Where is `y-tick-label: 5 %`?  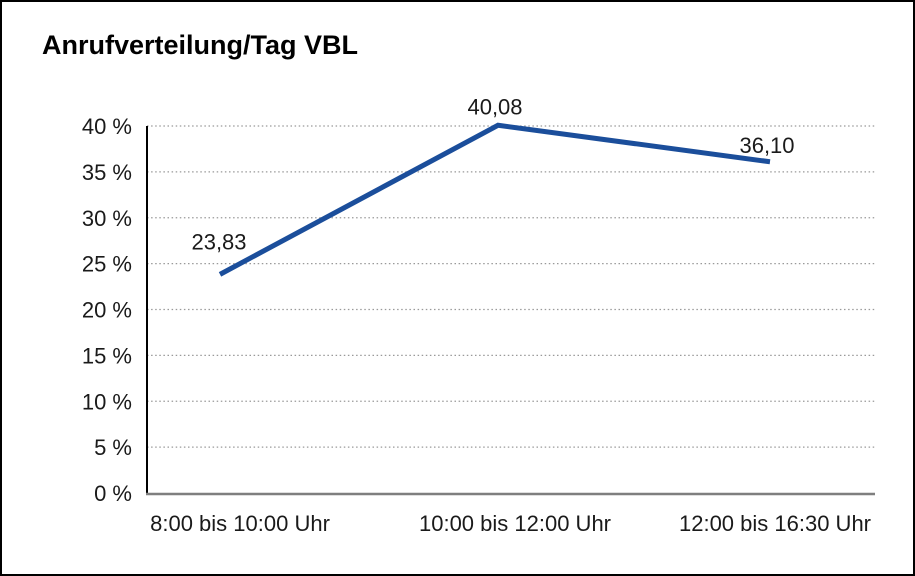
y-tick-label: 5 % is located at coordinates (113, 447).